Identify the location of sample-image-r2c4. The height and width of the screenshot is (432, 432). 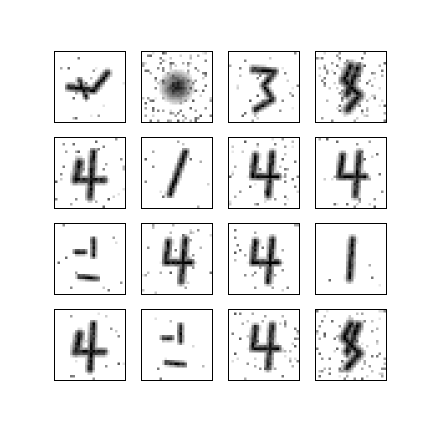
(351, 173).